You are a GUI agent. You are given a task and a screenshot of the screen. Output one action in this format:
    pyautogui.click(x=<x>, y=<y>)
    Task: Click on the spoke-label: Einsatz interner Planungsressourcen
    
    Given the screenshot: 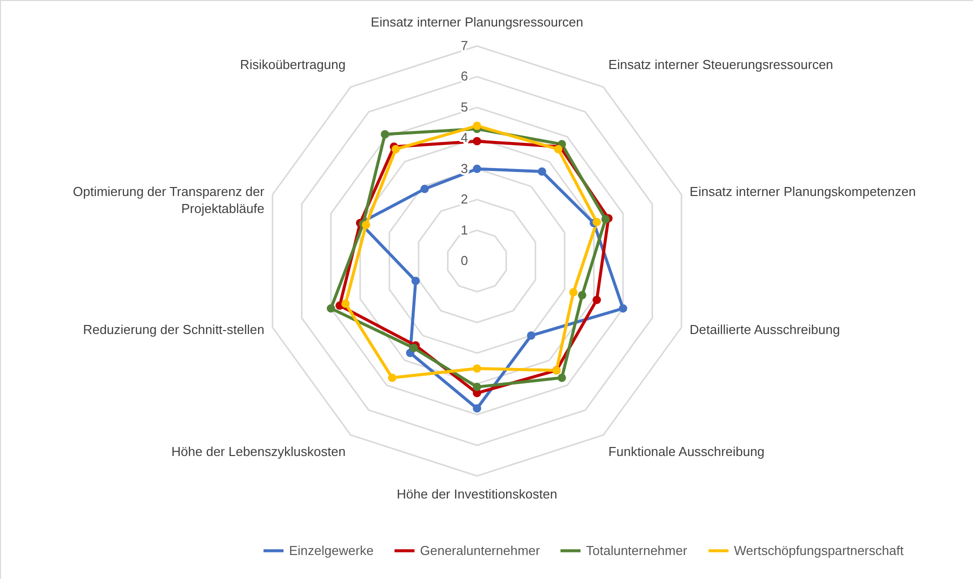 What is the action you would take?
    pyautogui.click(x=477, y=22)
    